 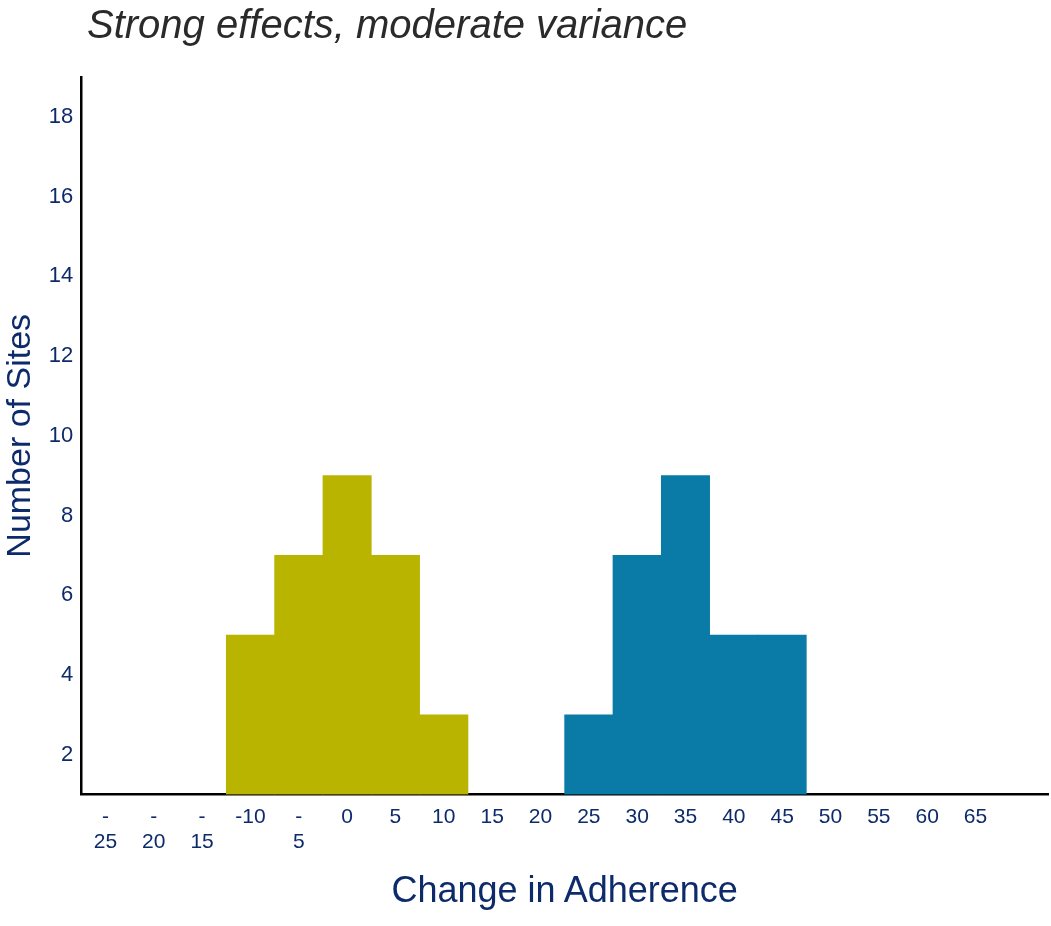 What do you see at coordinates (589, 815) in the screenshot?
I see `x-tick-label: 25` at bounding box center [589, 815].